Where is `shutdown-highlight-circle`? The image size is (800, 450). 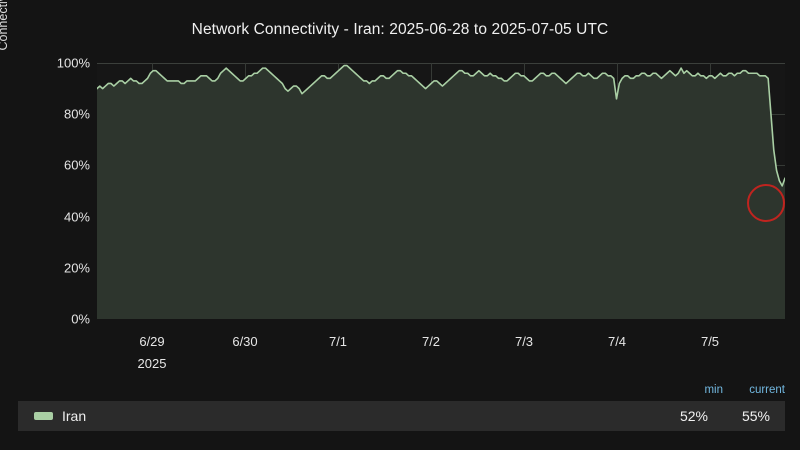
shutdown-highlight-circle is located at coordinates (766, 203).